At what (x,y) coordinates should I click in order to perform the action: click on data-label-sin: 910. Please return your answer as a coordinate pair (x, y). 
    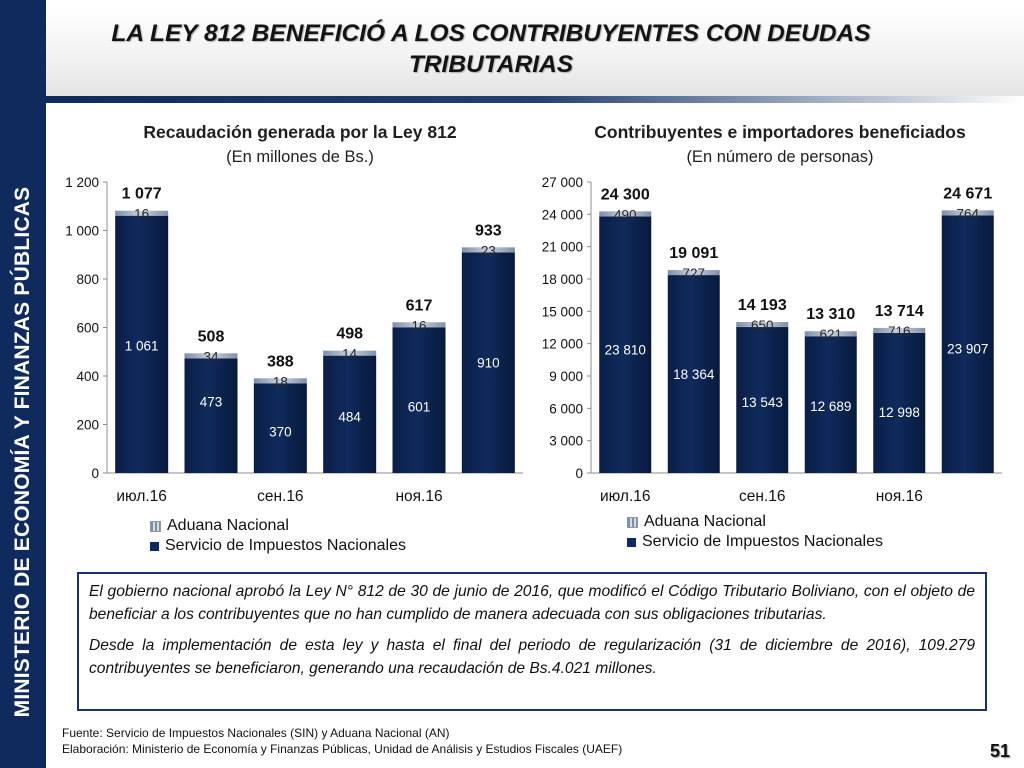
    Looking at the image, I should click on (488, 362).